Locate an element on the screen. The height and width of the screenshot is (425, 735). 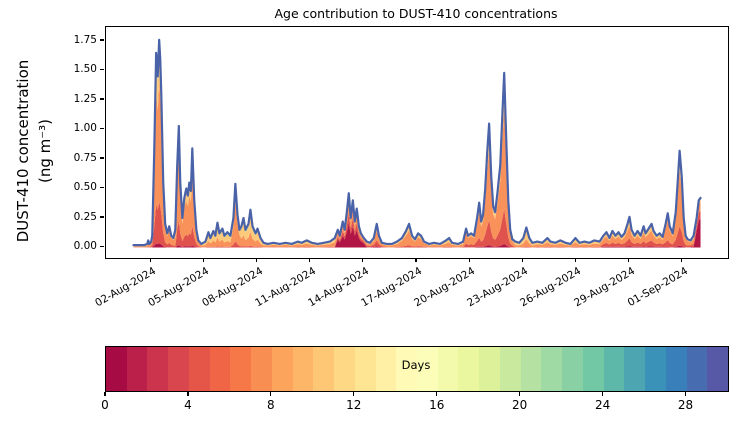
y-axis-label-line1: DUST-410 concentration is located at coordinates (23, 151).